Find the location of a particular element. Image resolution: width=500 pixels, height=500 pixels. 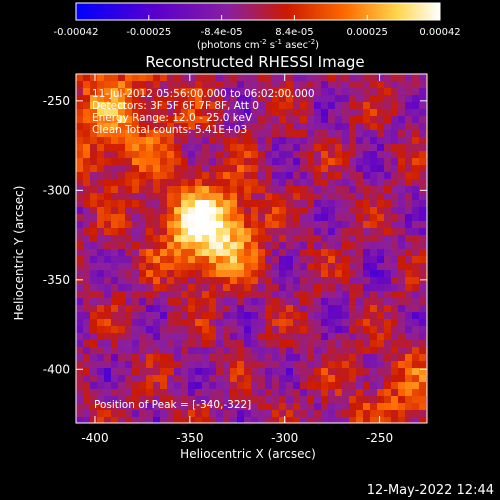

info-detectors: Detectors: 3F 5F 6F 7F 8F, Att 0 is located at coordinates (175, 106).